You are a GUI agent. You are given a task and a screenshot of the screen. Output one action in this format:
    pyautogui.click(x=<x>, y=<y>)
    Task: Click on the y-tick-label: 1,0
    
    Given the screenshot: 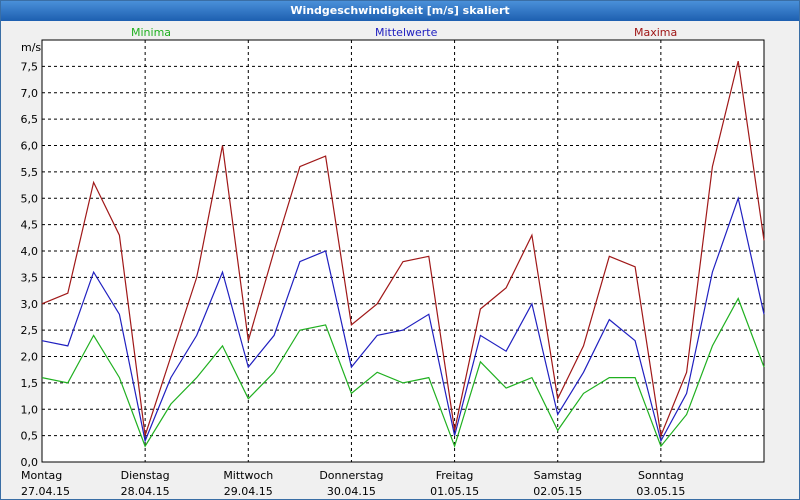 What is the action you would take?
    pyautogui.click(x=30, y=409)
    